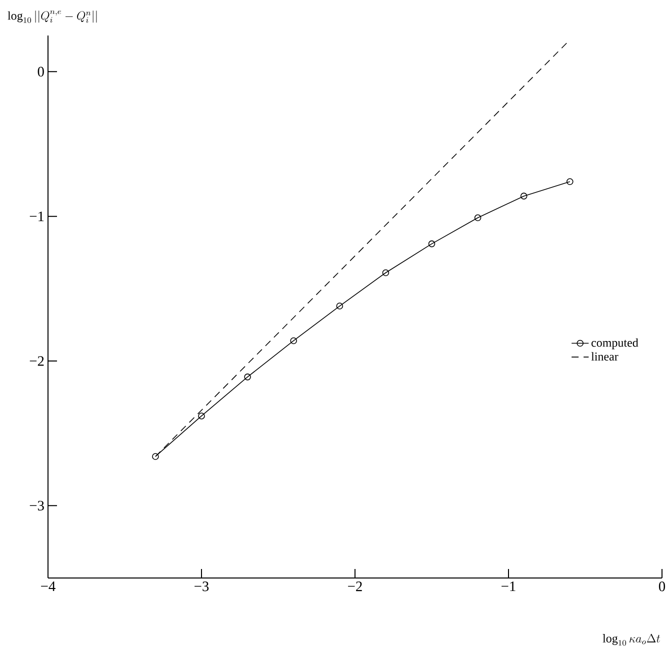 This screenshot has height=657, width=667. Describe the element at coordinates (52, 16) in the screenshot. I see `y-axis-title: $\log_{10} ||Q_i^{n,e}-Q_i^n||$` at that location.